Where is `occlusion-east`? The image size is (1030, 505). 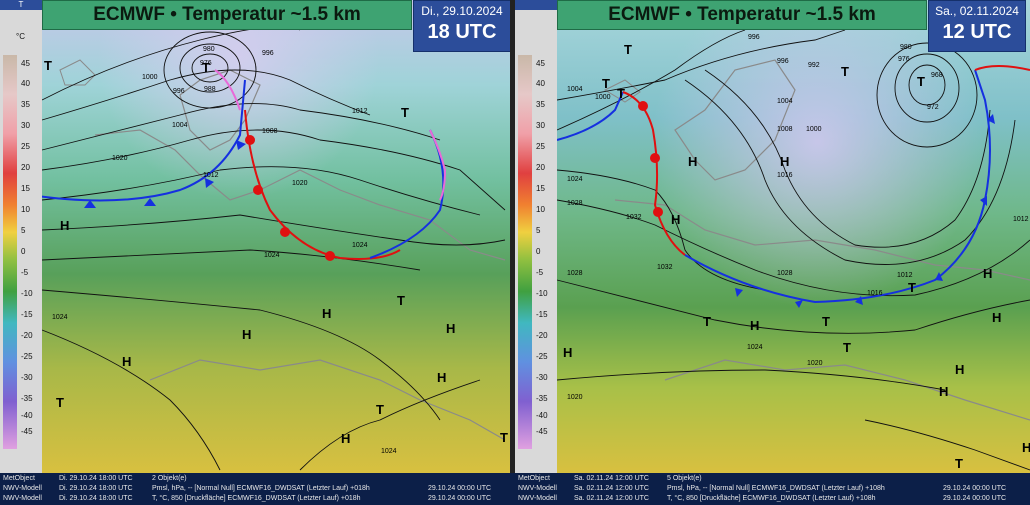
occlusion-east is located at coordinates (438, 165).